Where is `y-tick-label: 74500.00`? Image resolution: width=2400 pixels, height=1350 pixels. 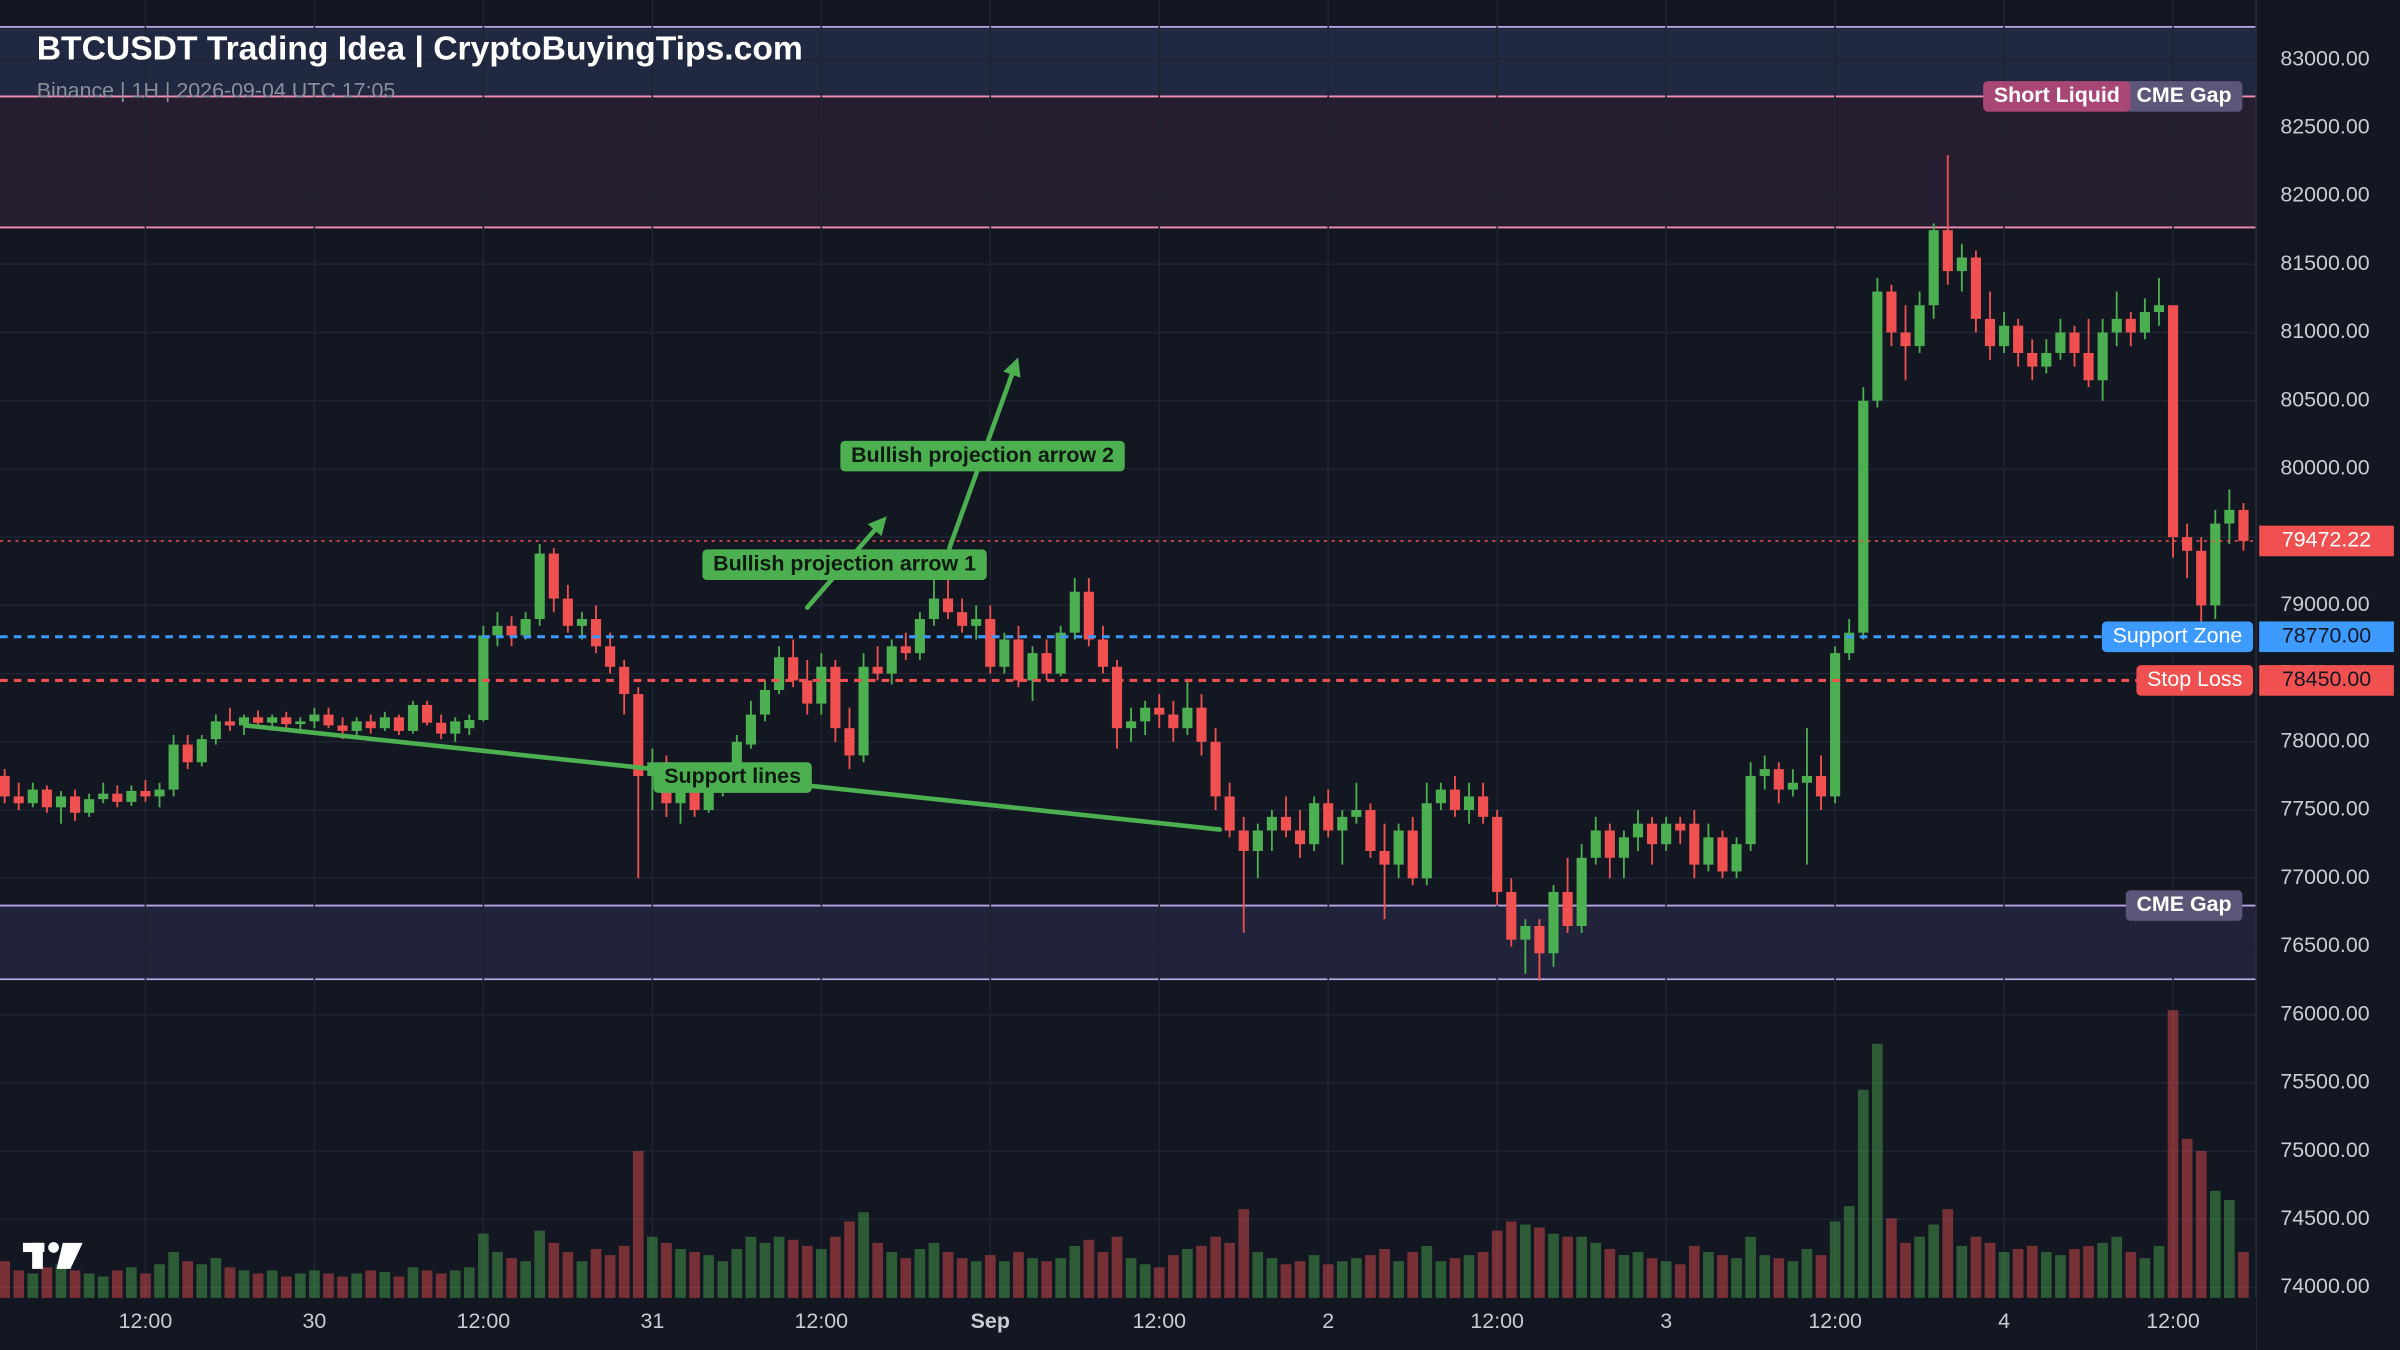
y-tick-label: 74500.00 is located at coordinates (2324, 1218).